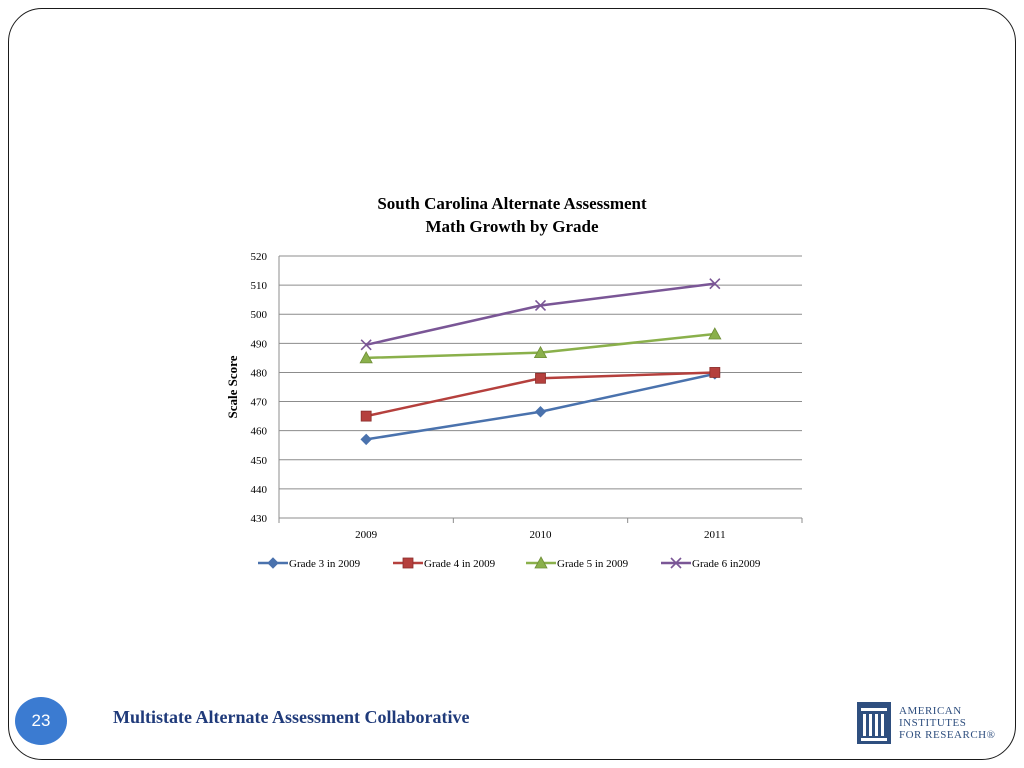  What do you see at coordinates (460, 564) in the screenshot?
I see `legend-label: Grade 4 in 2009` at bounding box center [460, 564].